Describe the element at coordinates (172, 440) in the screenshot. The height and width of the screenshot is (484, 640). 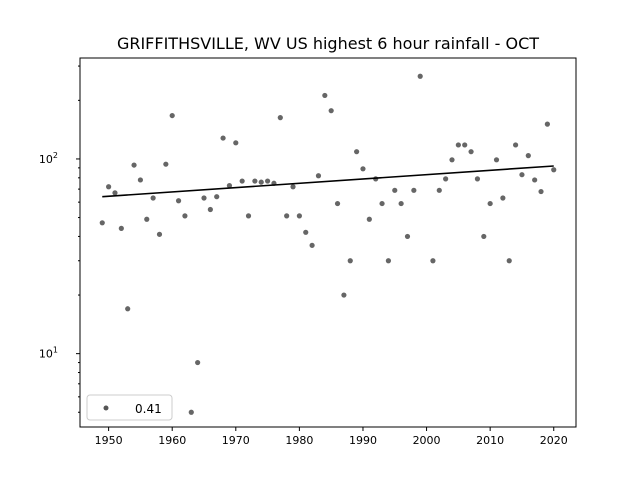
I see `x-tick-label: 1960` at that location.